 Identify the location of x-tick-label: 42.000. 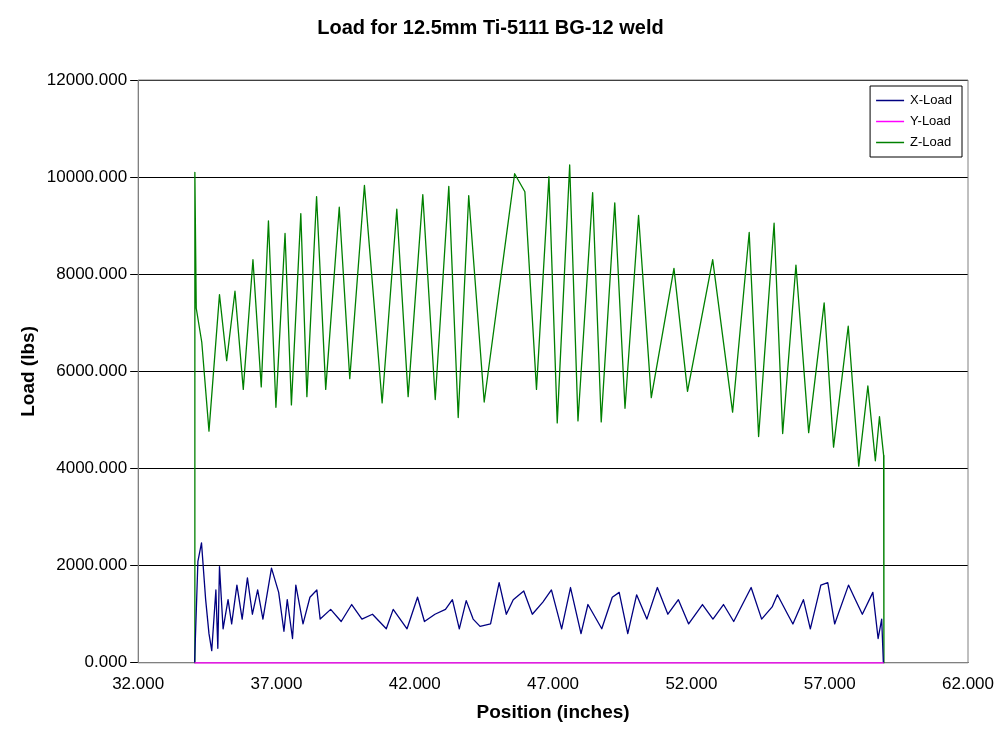
(414, 683).